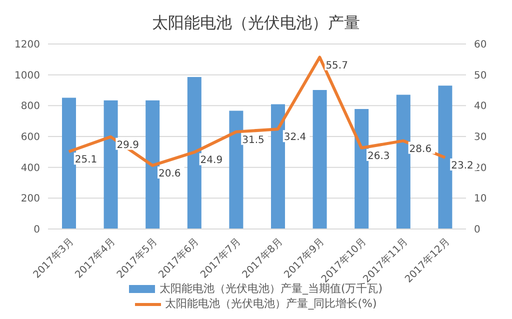  Describe the element at coordinates (271, 289) in the screenshot. I see `legend-label: 太阳能电池（光伏电池）产量_当期值(万千瓦)` at that location.